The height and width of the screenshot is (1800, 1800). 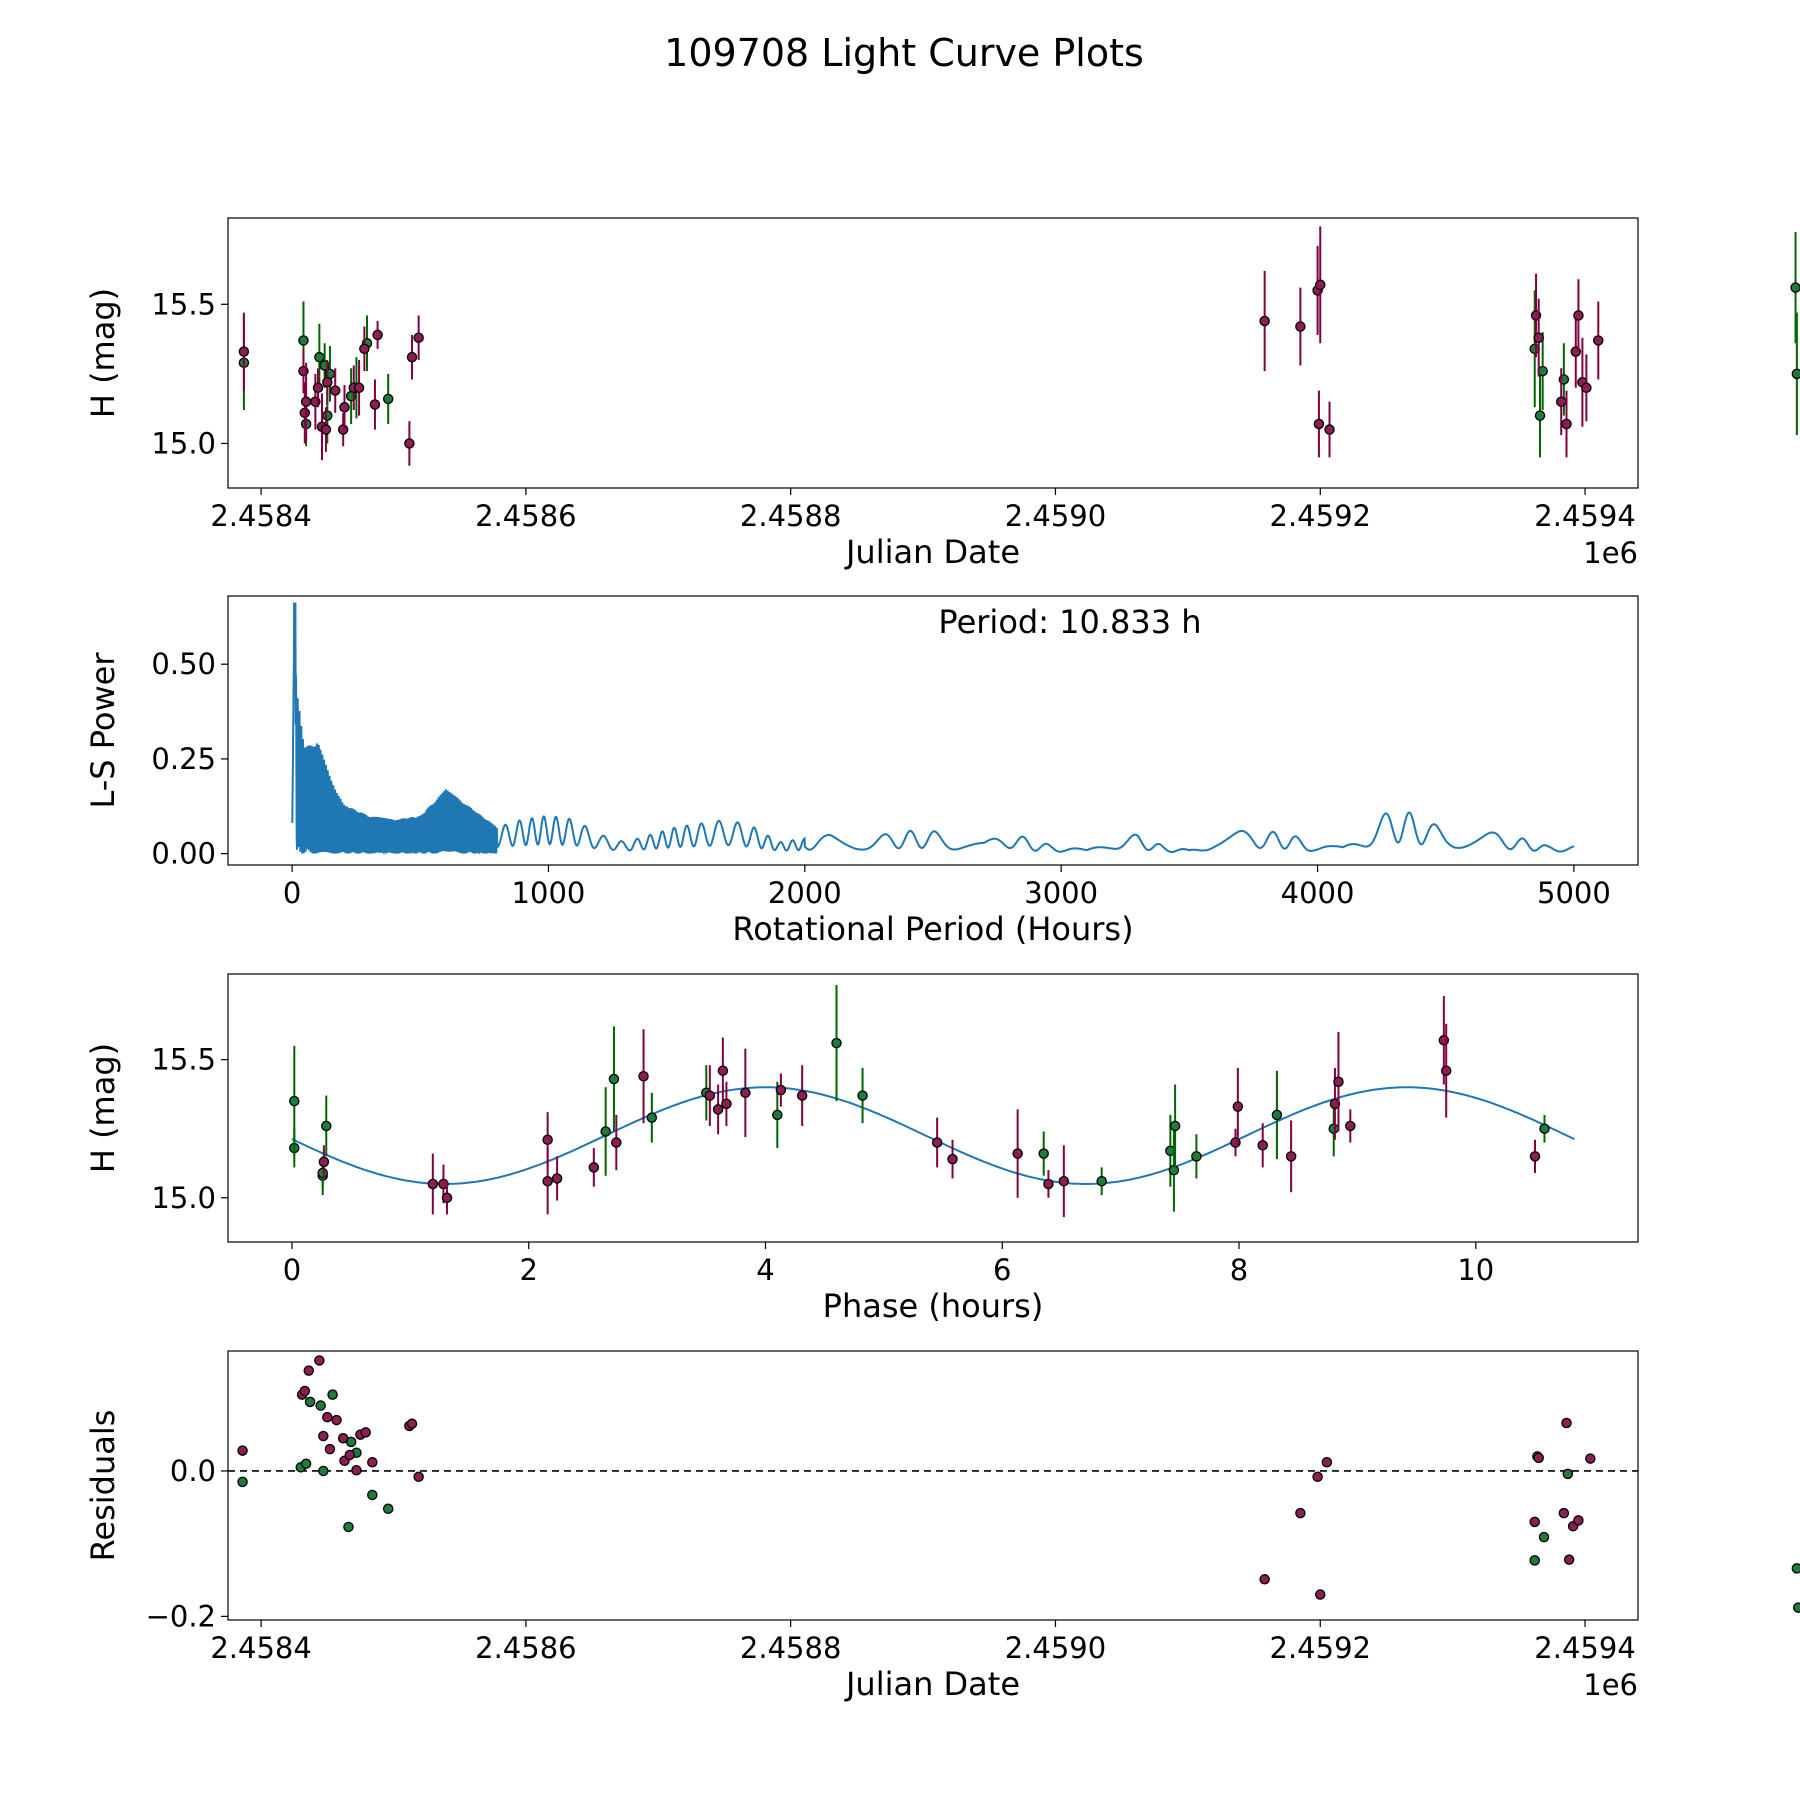 I want to click on lightcurve-ylabel: H (mag), so click(x=103, y=353).